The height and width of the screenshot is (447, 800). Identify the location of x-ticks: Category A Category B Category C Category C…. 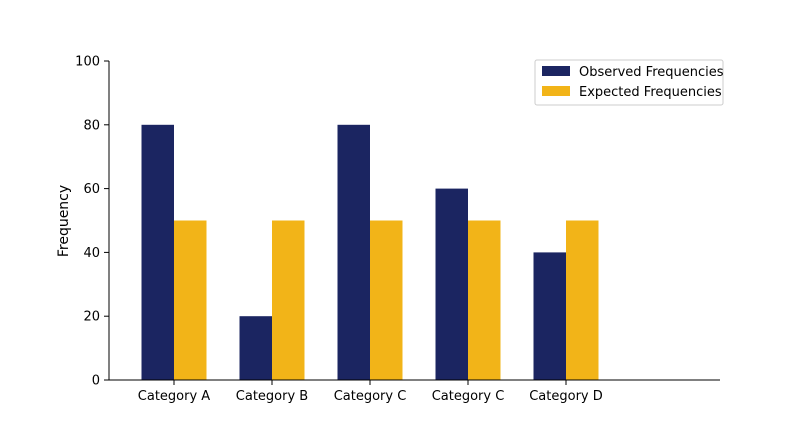
(370, 392).